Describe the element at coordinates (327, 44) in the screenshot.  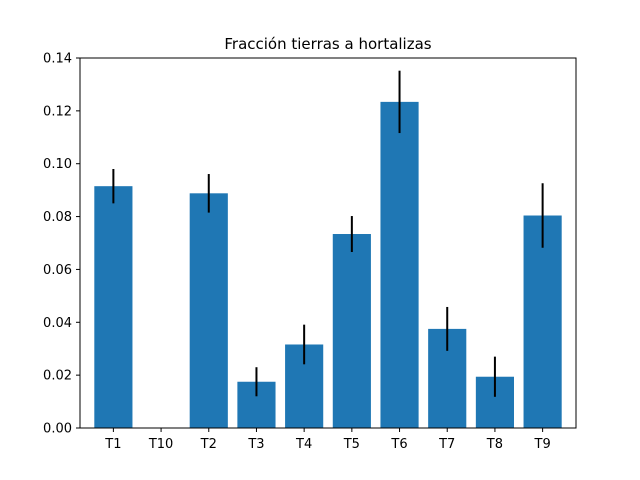
I see `chart-title: Fracción tierras a hortalizas` at that location.